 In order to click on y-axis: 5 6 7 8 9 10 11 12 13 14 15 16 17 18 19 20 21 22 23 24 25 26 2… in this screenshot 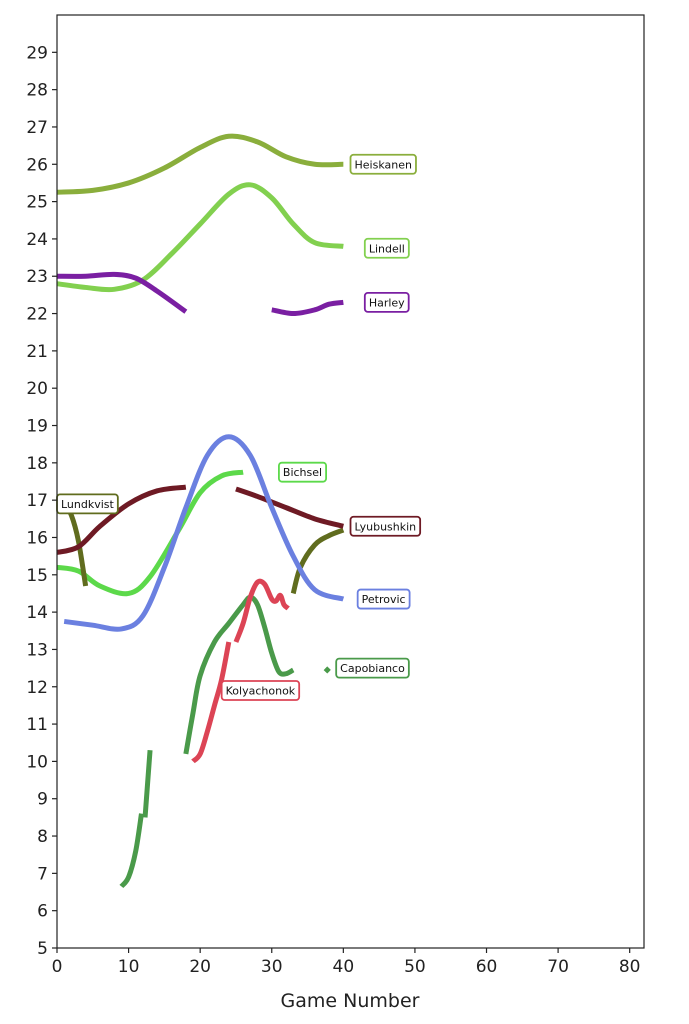, I will do `click(41, 501)`.